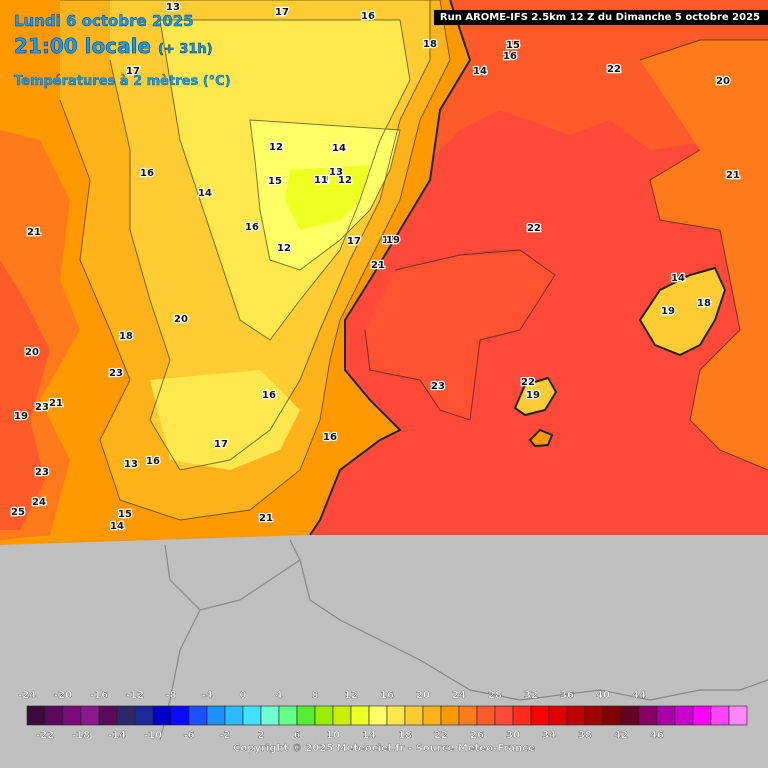 This screenshot has height=768, width=768. Describe the element at coordinates (333, 735) in the screenshot. I see `legend-tick-bottom: 10` at that location.